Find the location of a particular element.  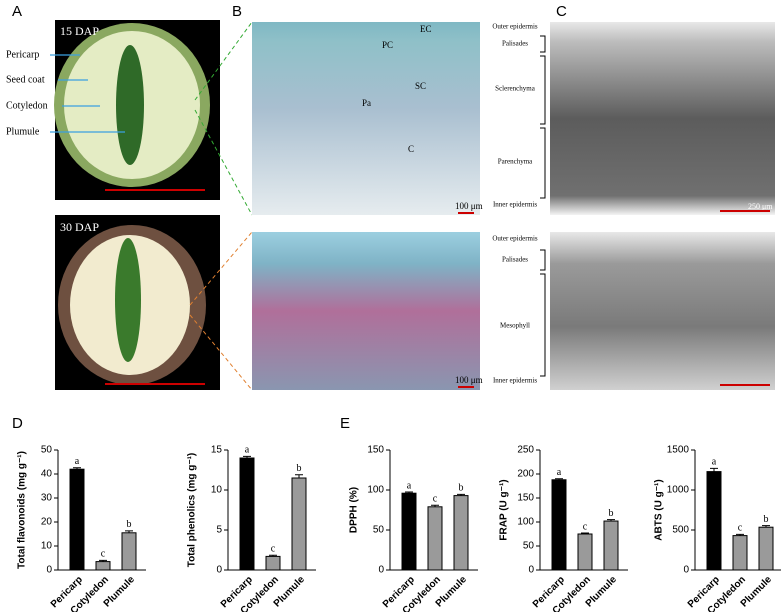

micrograph is located at coordinates (366, 118).